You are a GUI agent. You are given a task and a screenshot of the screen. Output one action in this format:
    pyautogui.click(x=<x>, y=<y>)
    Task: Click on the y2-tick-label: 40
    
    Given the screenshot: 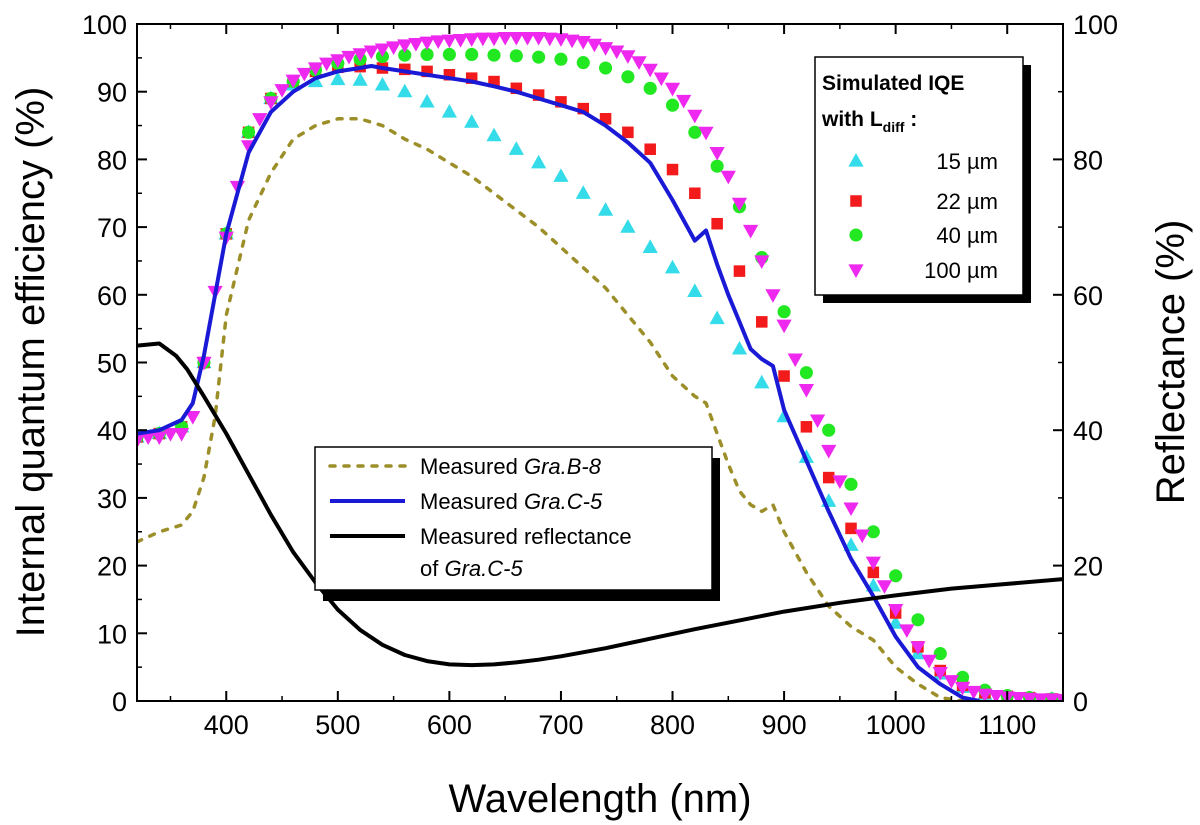 What is the action you would take?
    pyautogui.click(x=1088, y=431)
    